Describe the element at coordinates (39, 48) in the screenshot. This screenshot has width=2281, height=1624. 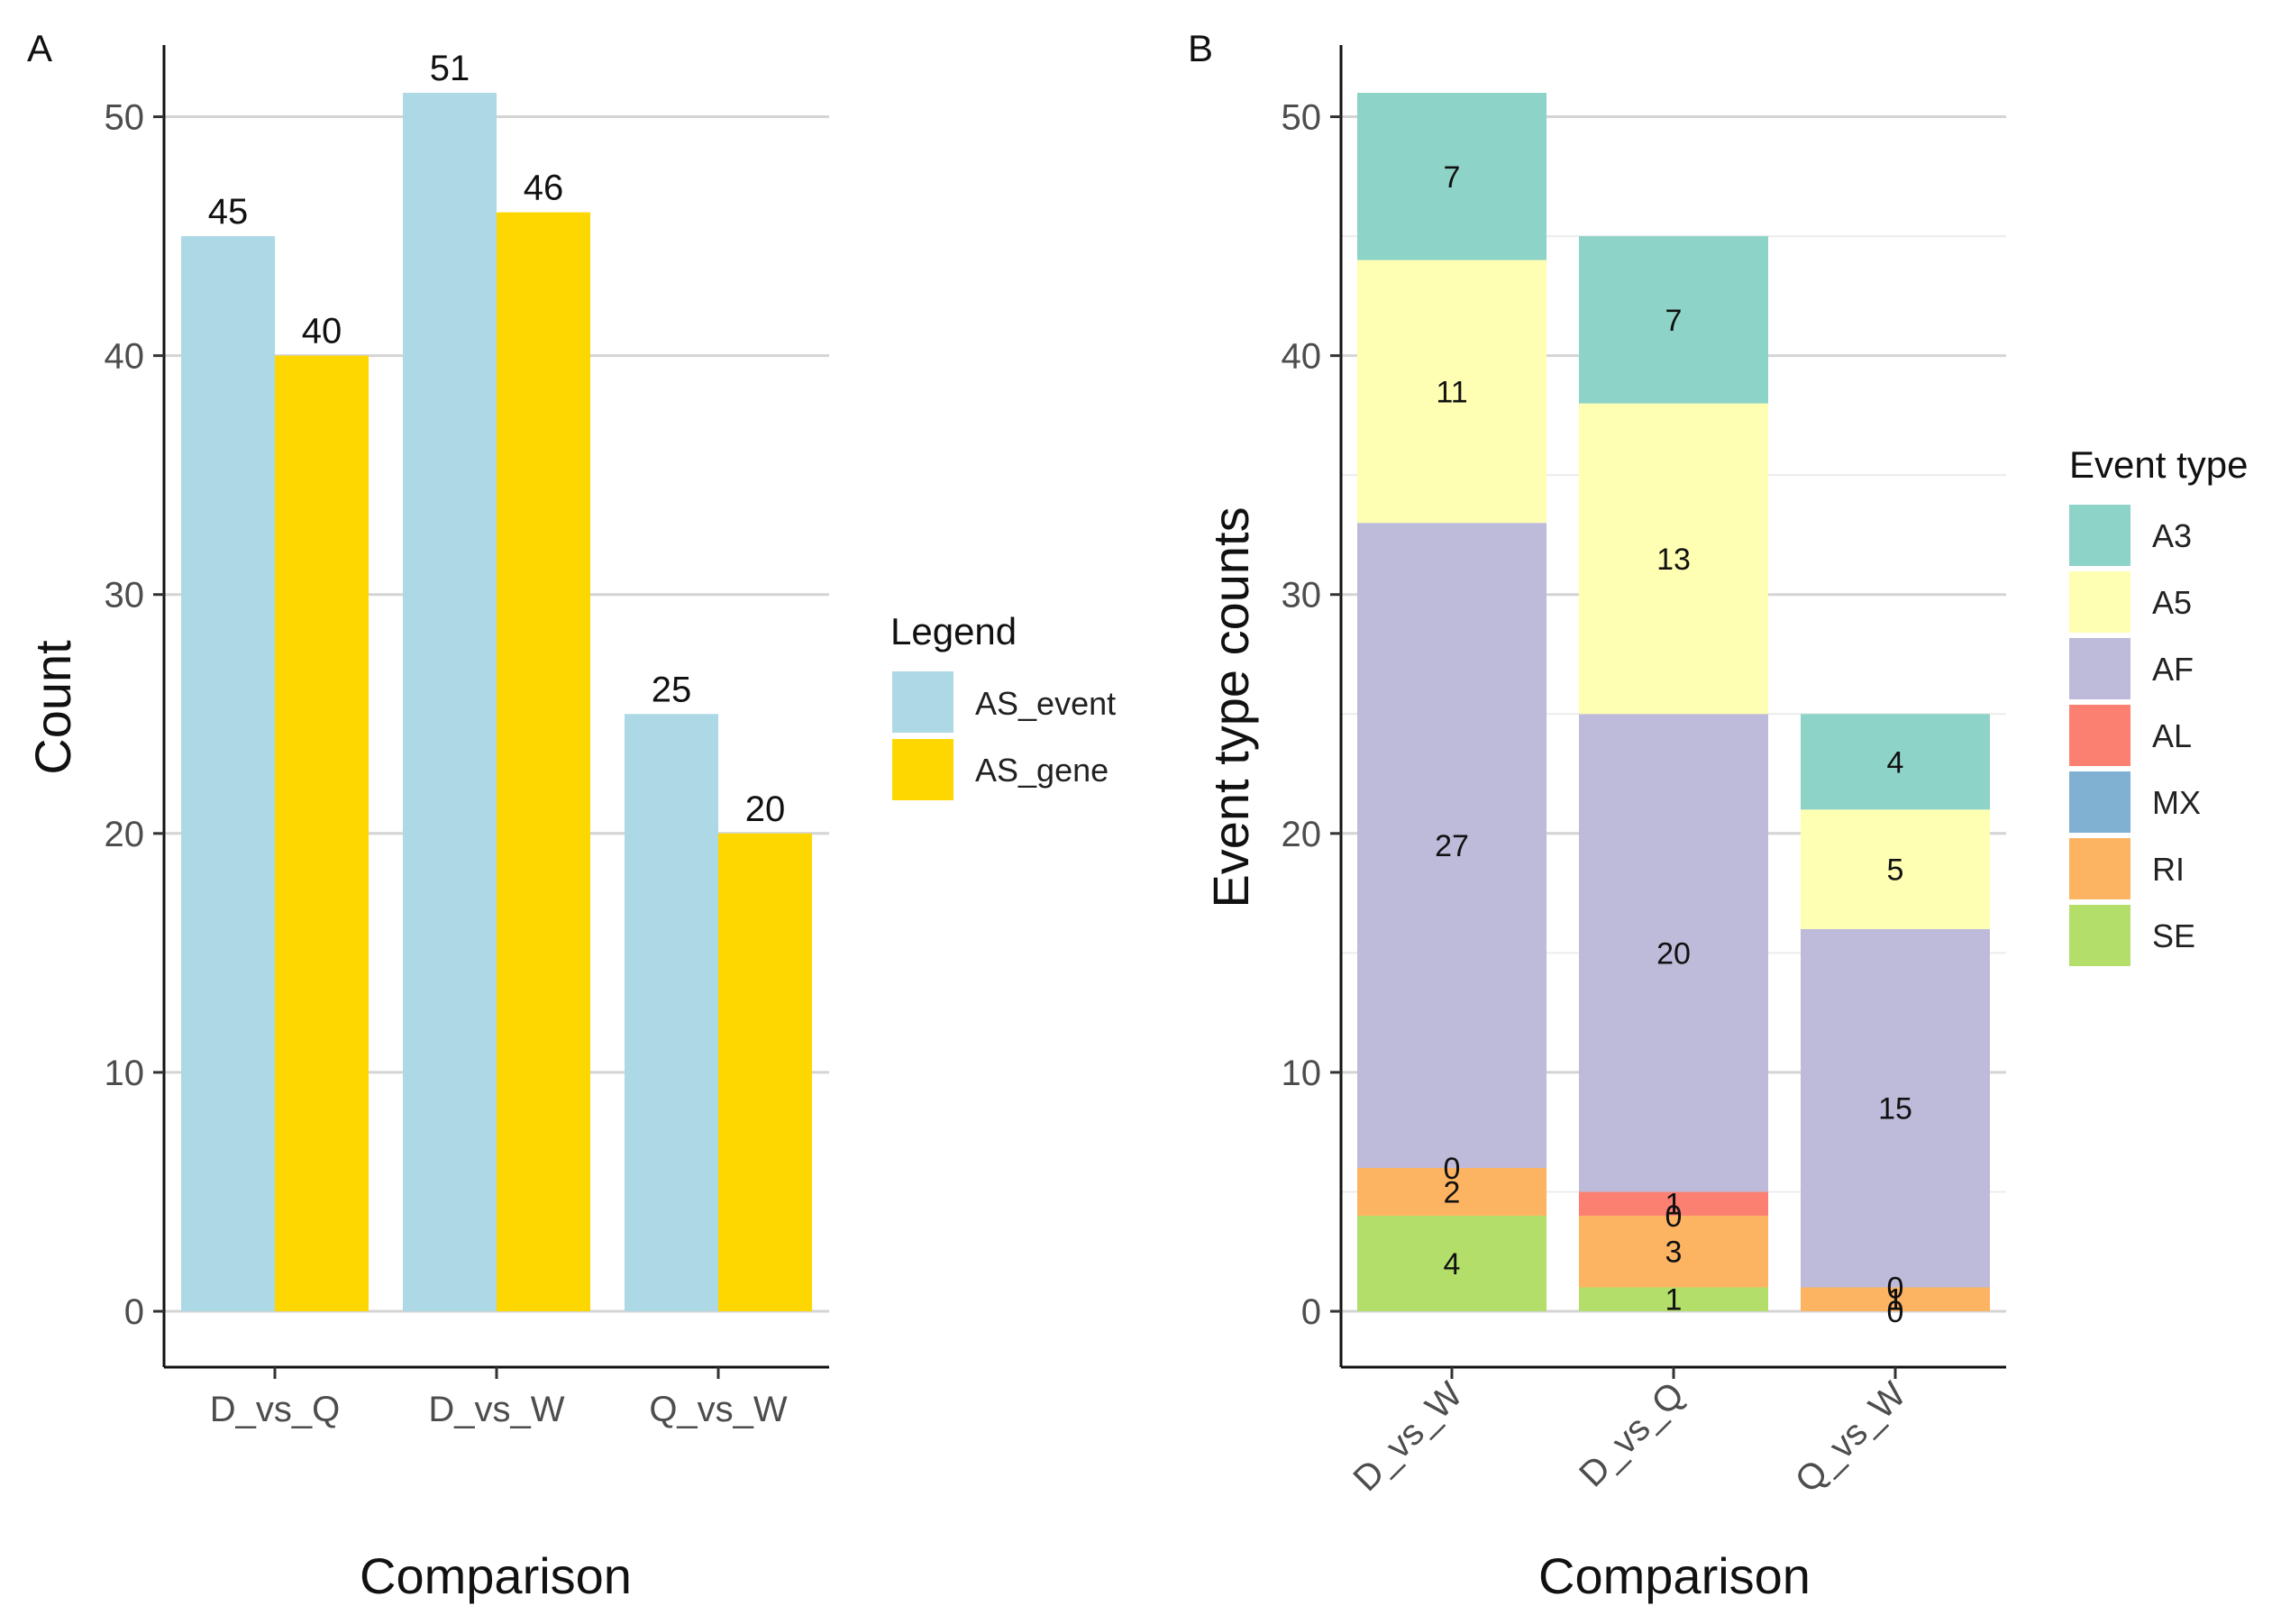
I see `panel-a-letter: A` at that location.